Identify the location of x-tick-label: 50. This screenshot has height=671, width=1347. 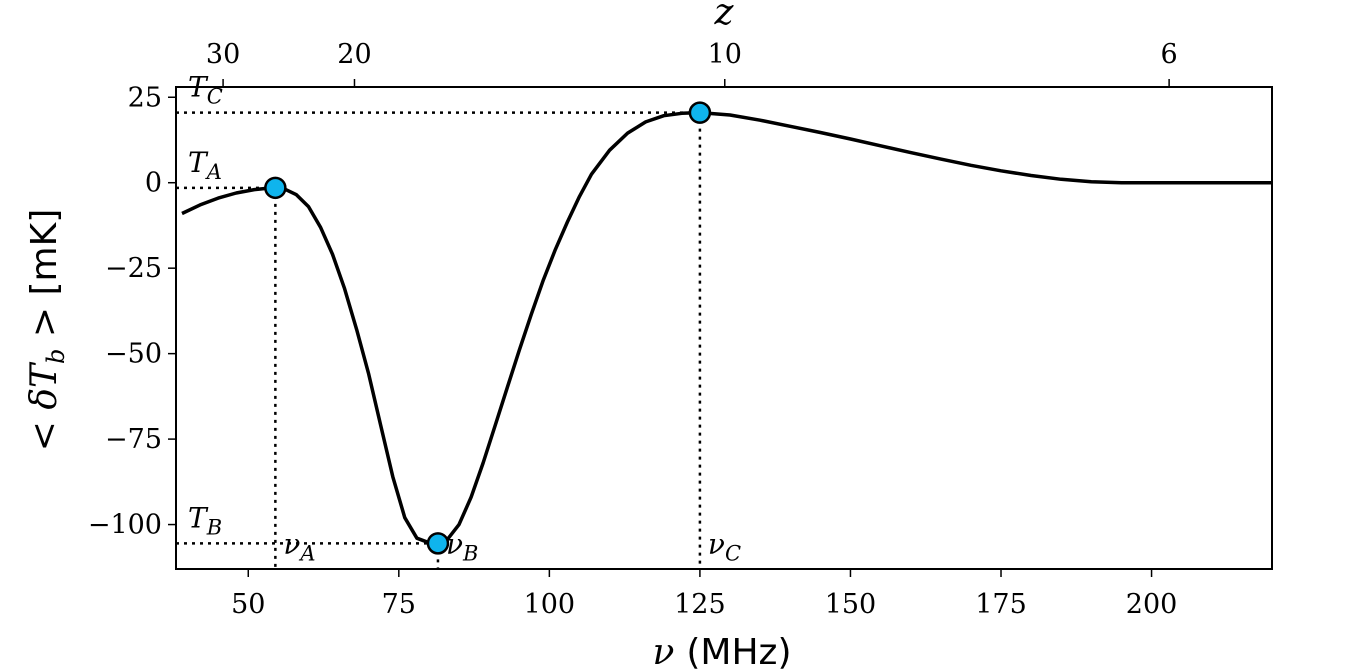
(248, 604).